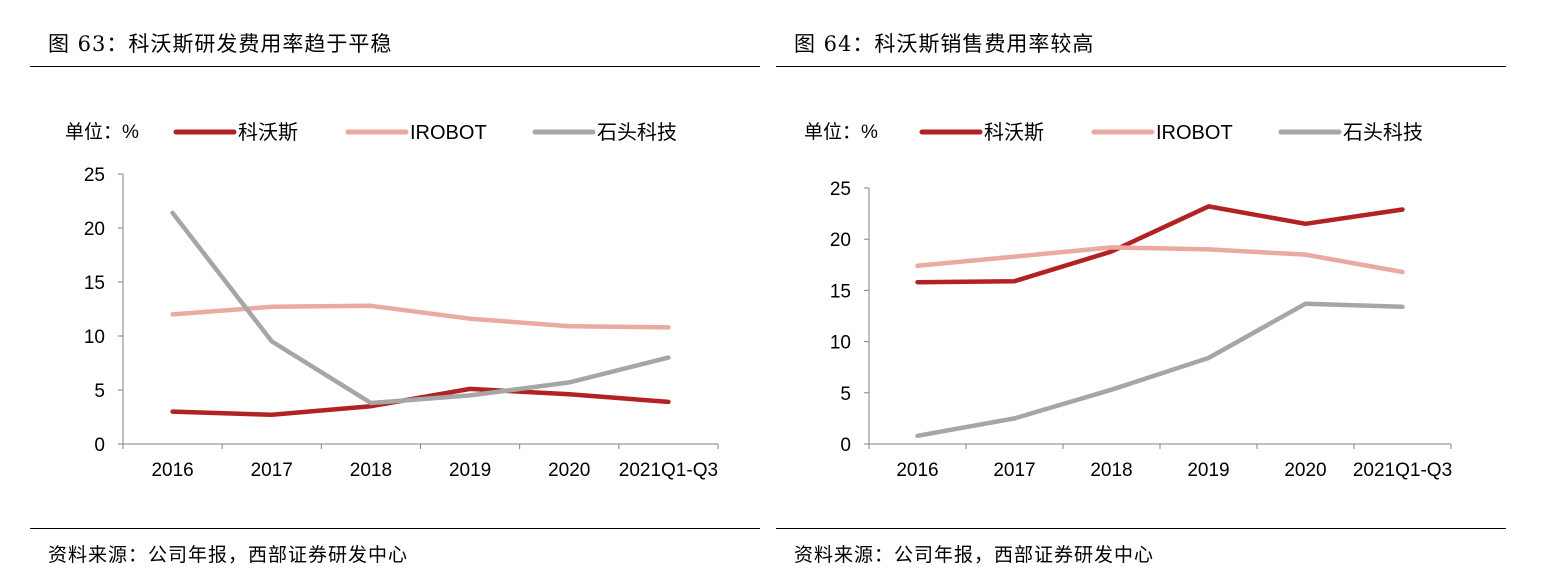 The height and width of the screenshot is (588, 1568). I want to click on figure-title: 图 63：科沃斯研发费用率趋于平稳, so click(220, 44).